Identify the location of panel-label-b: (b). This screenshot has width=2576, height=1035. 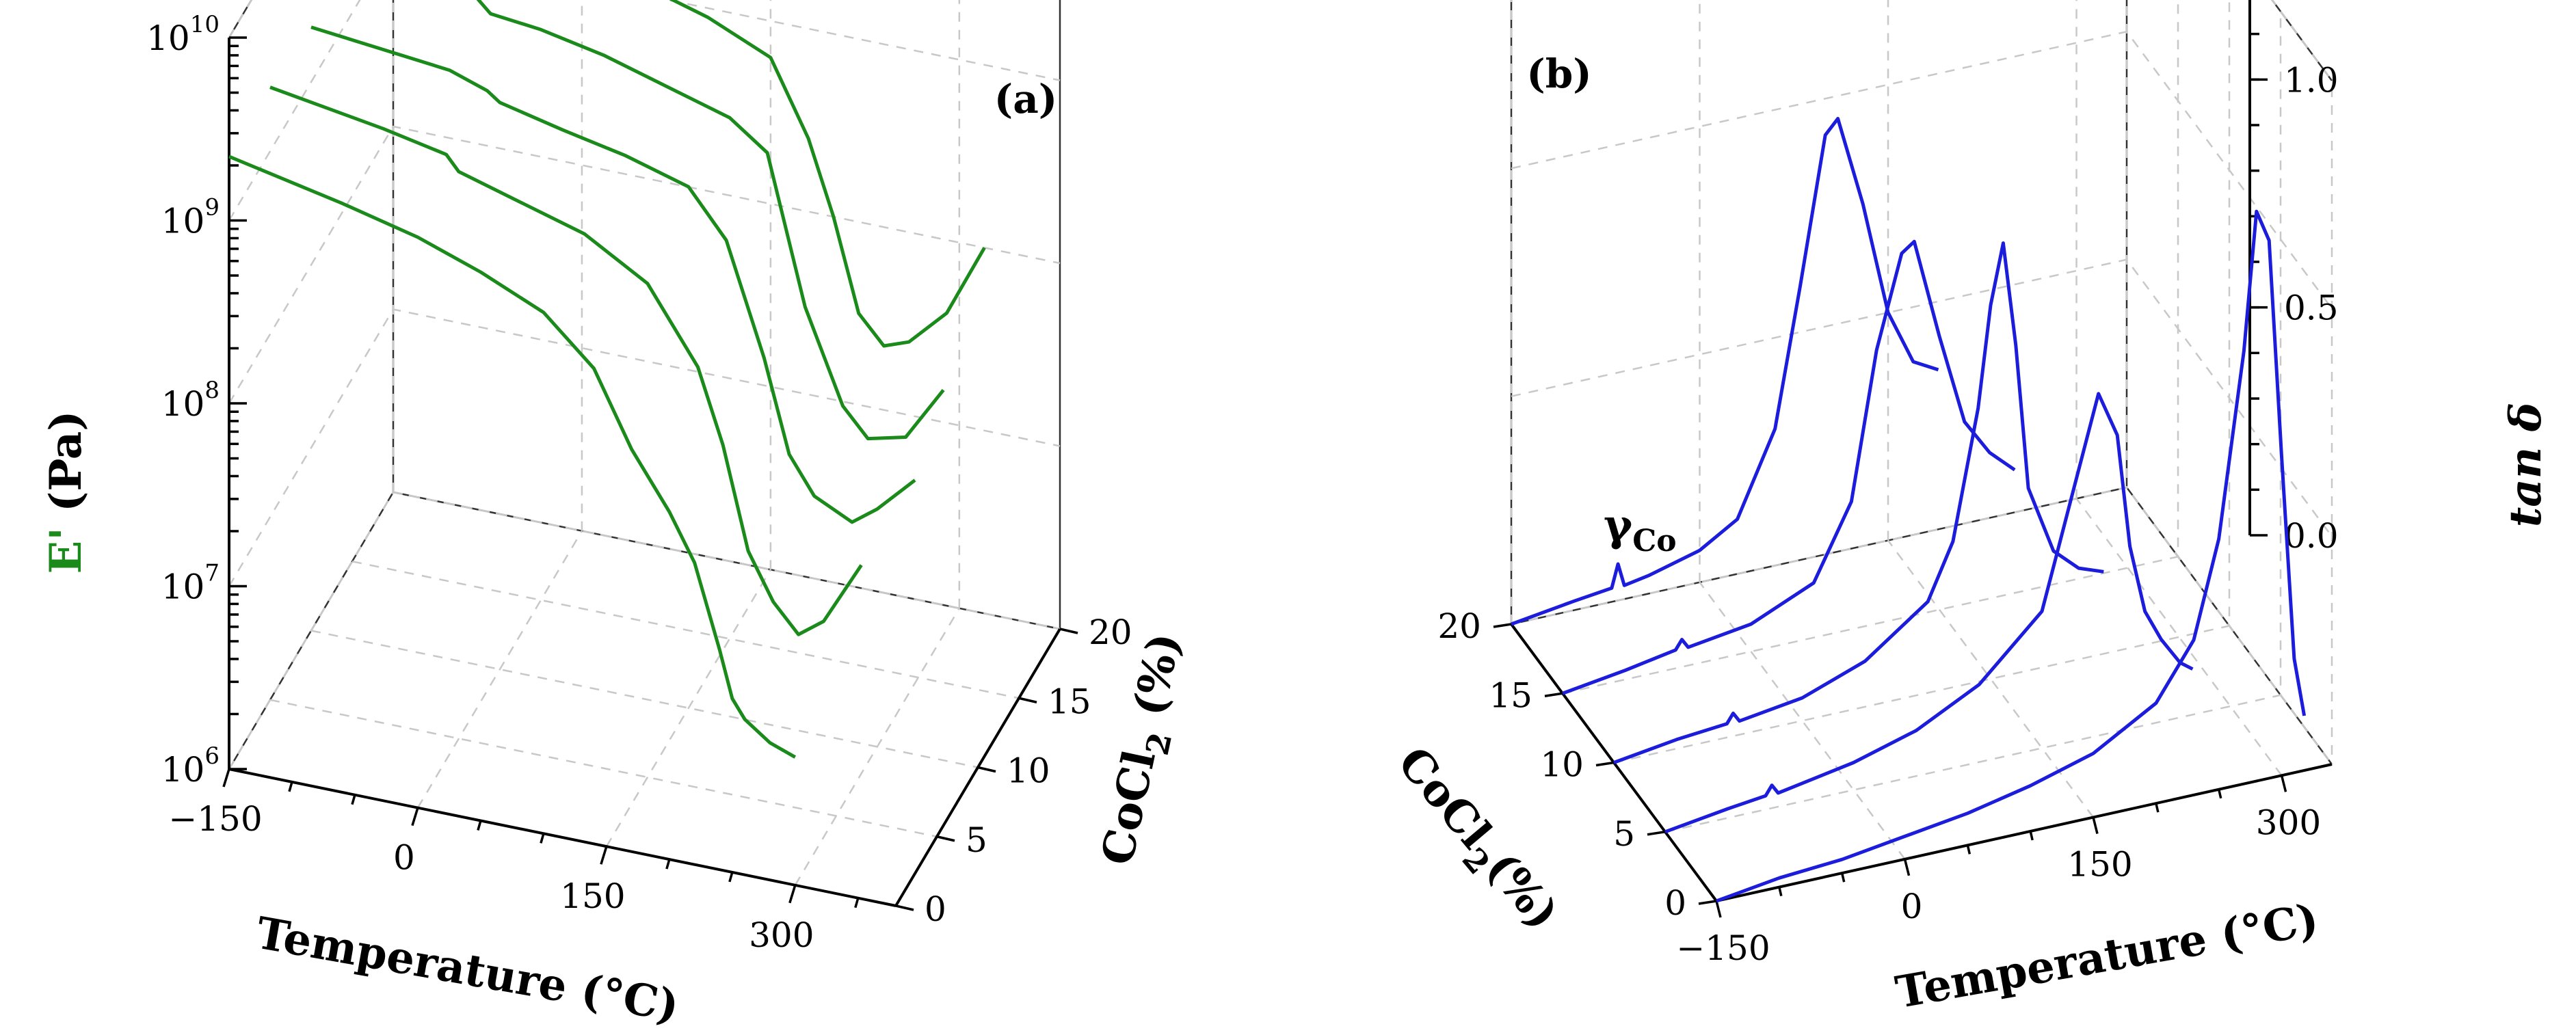
(1558, 74).